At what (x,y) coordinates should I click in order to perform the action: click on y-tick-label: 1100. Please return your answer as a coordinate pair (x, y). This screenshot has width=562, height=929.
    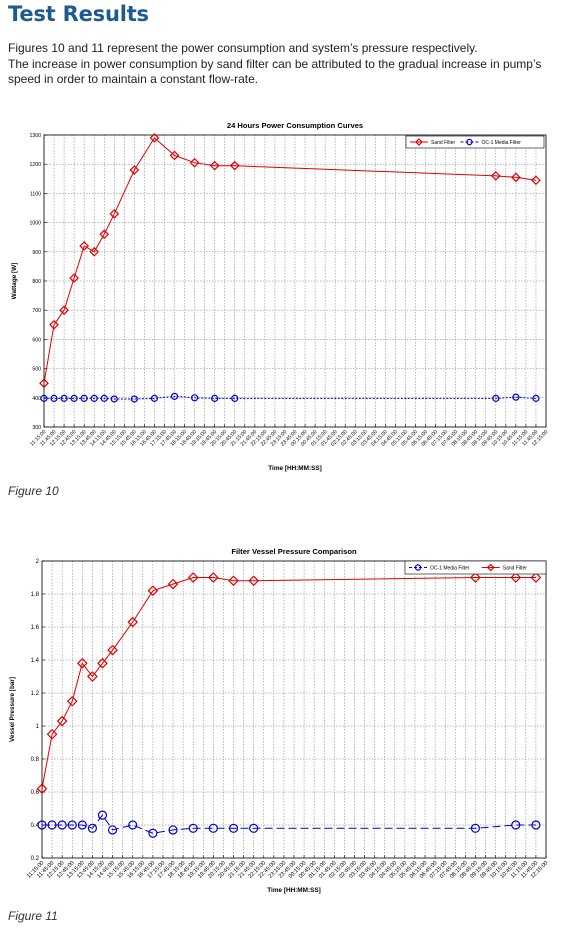
    Looking at the image, I should click on (35, 194).